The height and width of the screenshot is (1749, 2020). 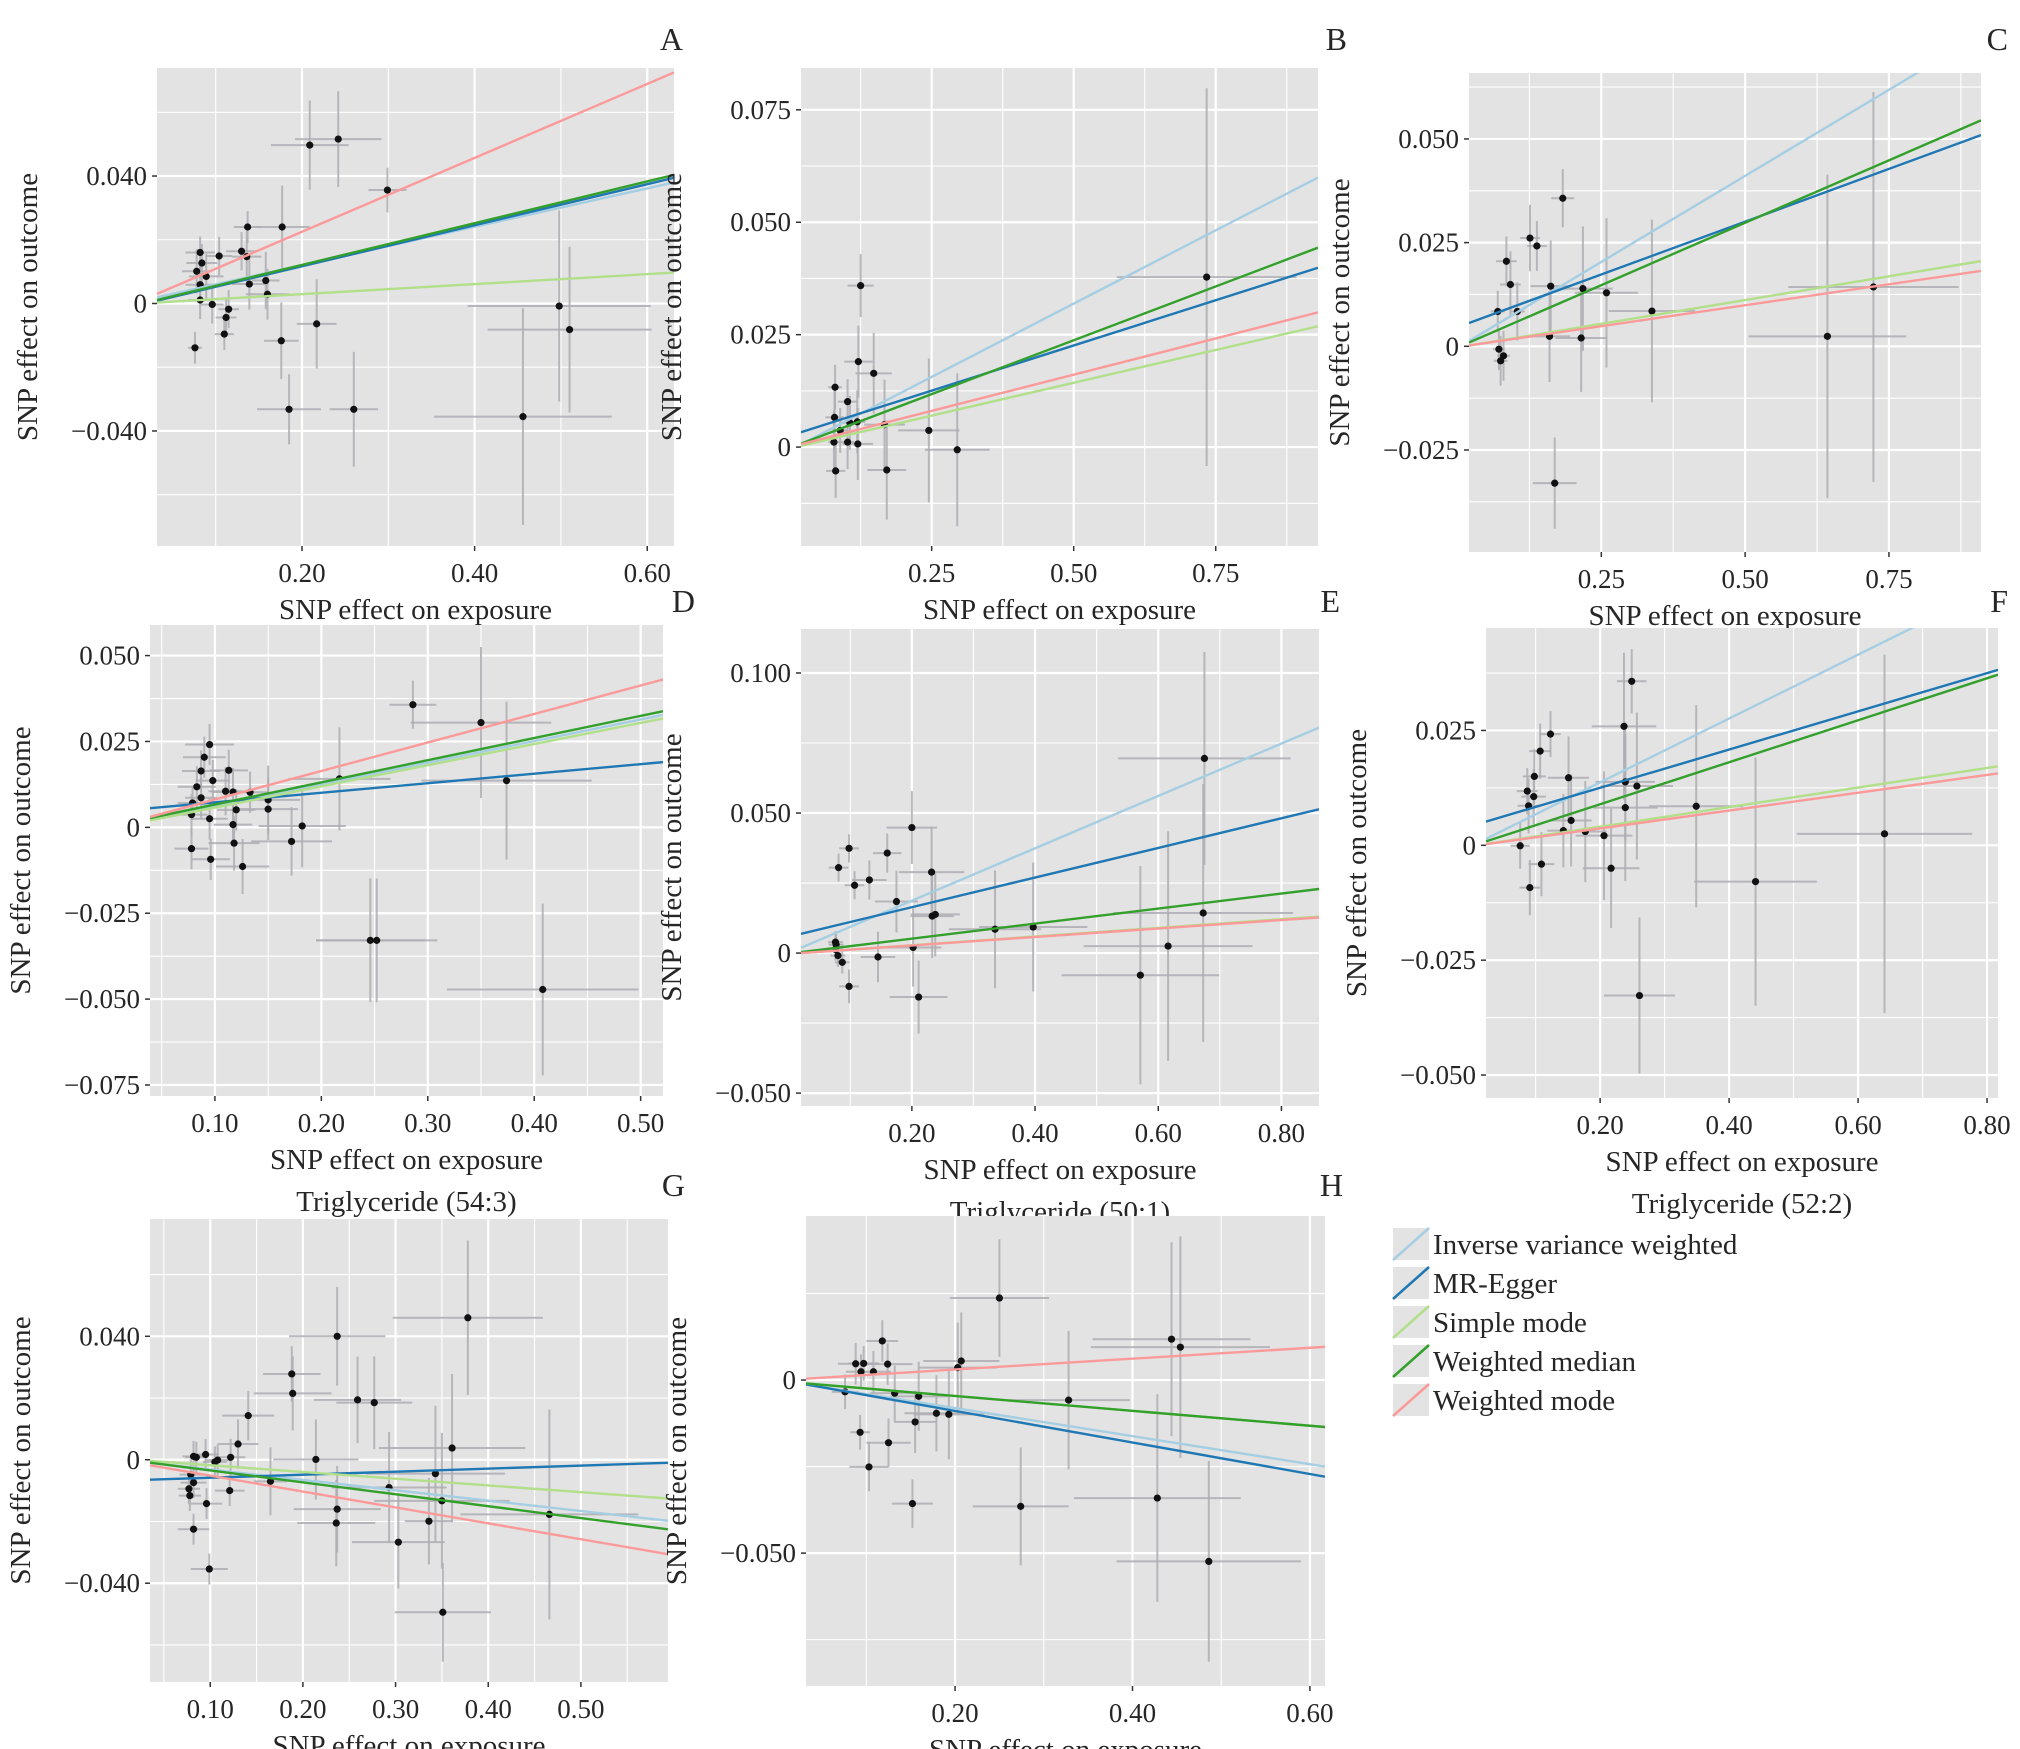 I want to click on x-tick-label: 0.10, so click(x=214, y=1123).